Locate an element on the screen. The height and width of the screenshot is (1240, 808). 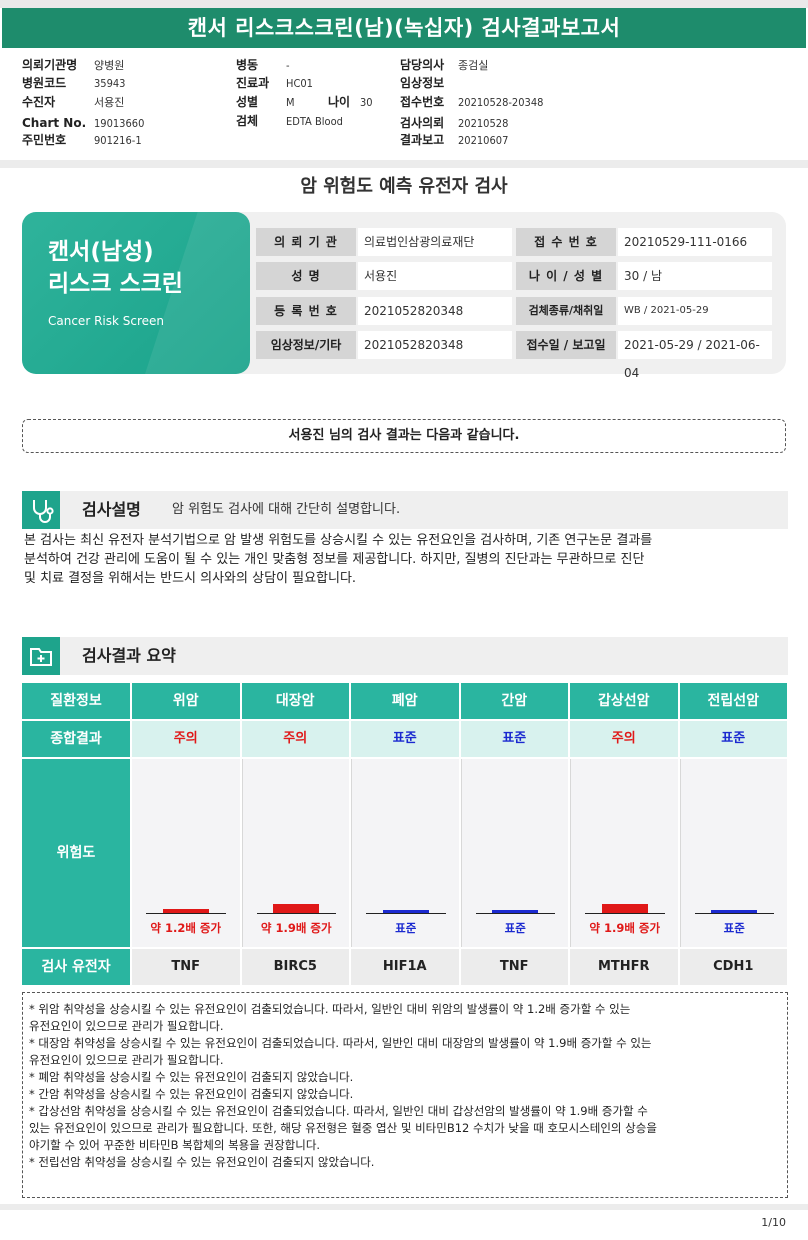
receipt-label: 접수번호 is located at coordinates (422, 102).